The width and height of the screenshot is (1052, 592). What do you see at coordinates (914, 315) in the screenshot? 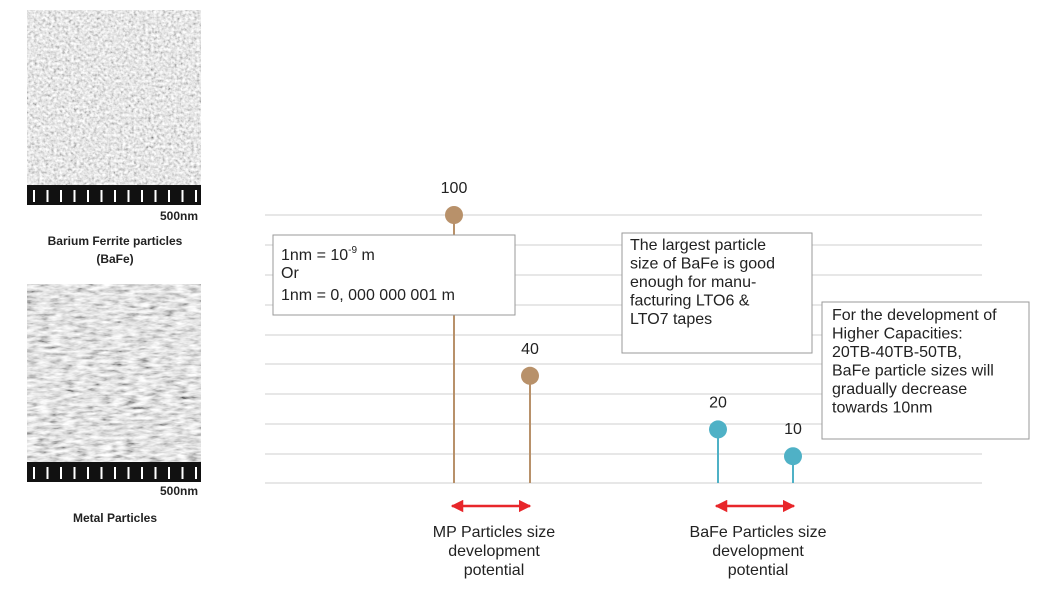
I see `annotation-text: For the development of` at bounding box center [914, 315].